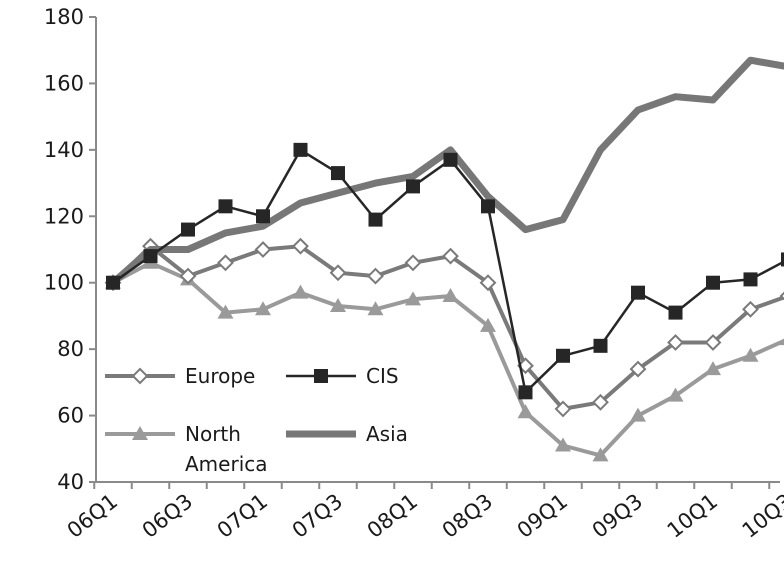 The height and width of the screenshot is (564, 784). I want to click on y-tick-label: 80, so click(70, 349).